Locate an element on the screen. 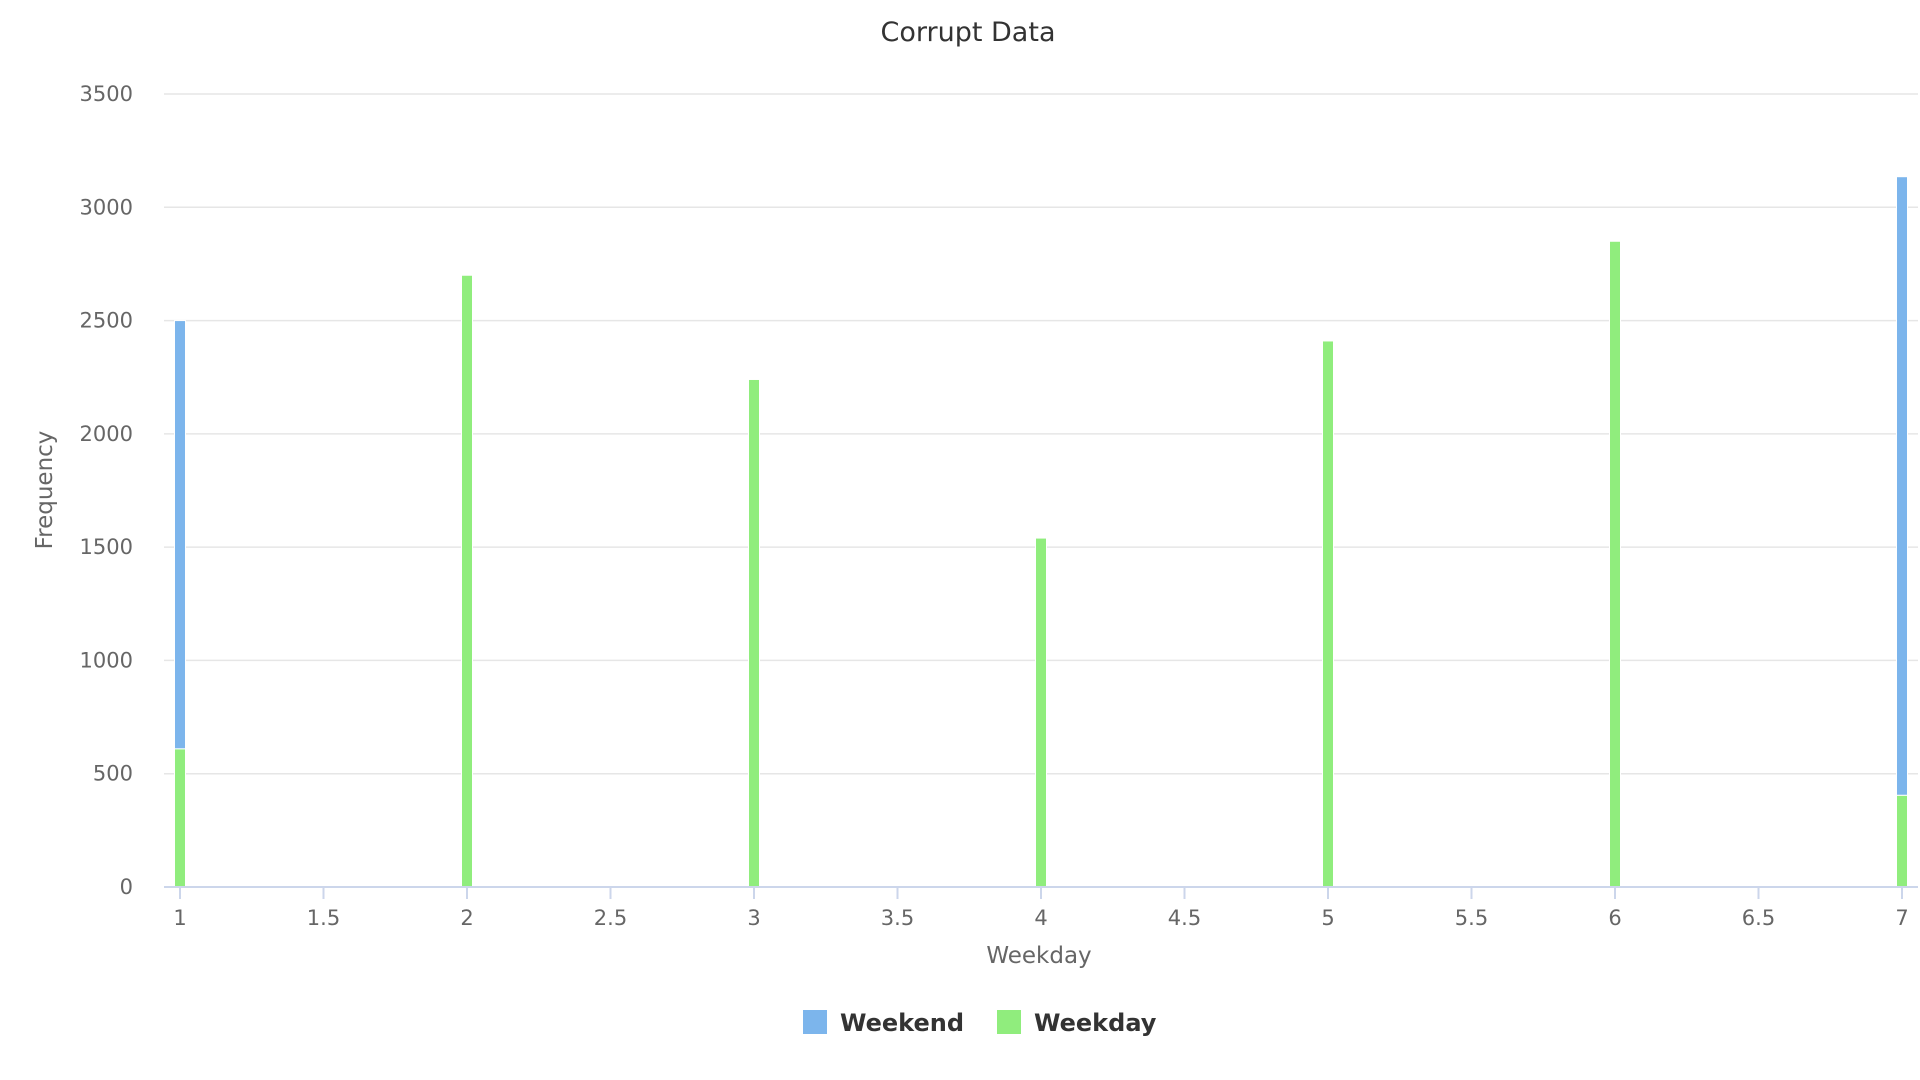  x-axis-ticks: 1 1.5 2 2.5 3 3.5 4 4.5 5 5.5 6 6.5 7 is located at coordinates (1041, 908).